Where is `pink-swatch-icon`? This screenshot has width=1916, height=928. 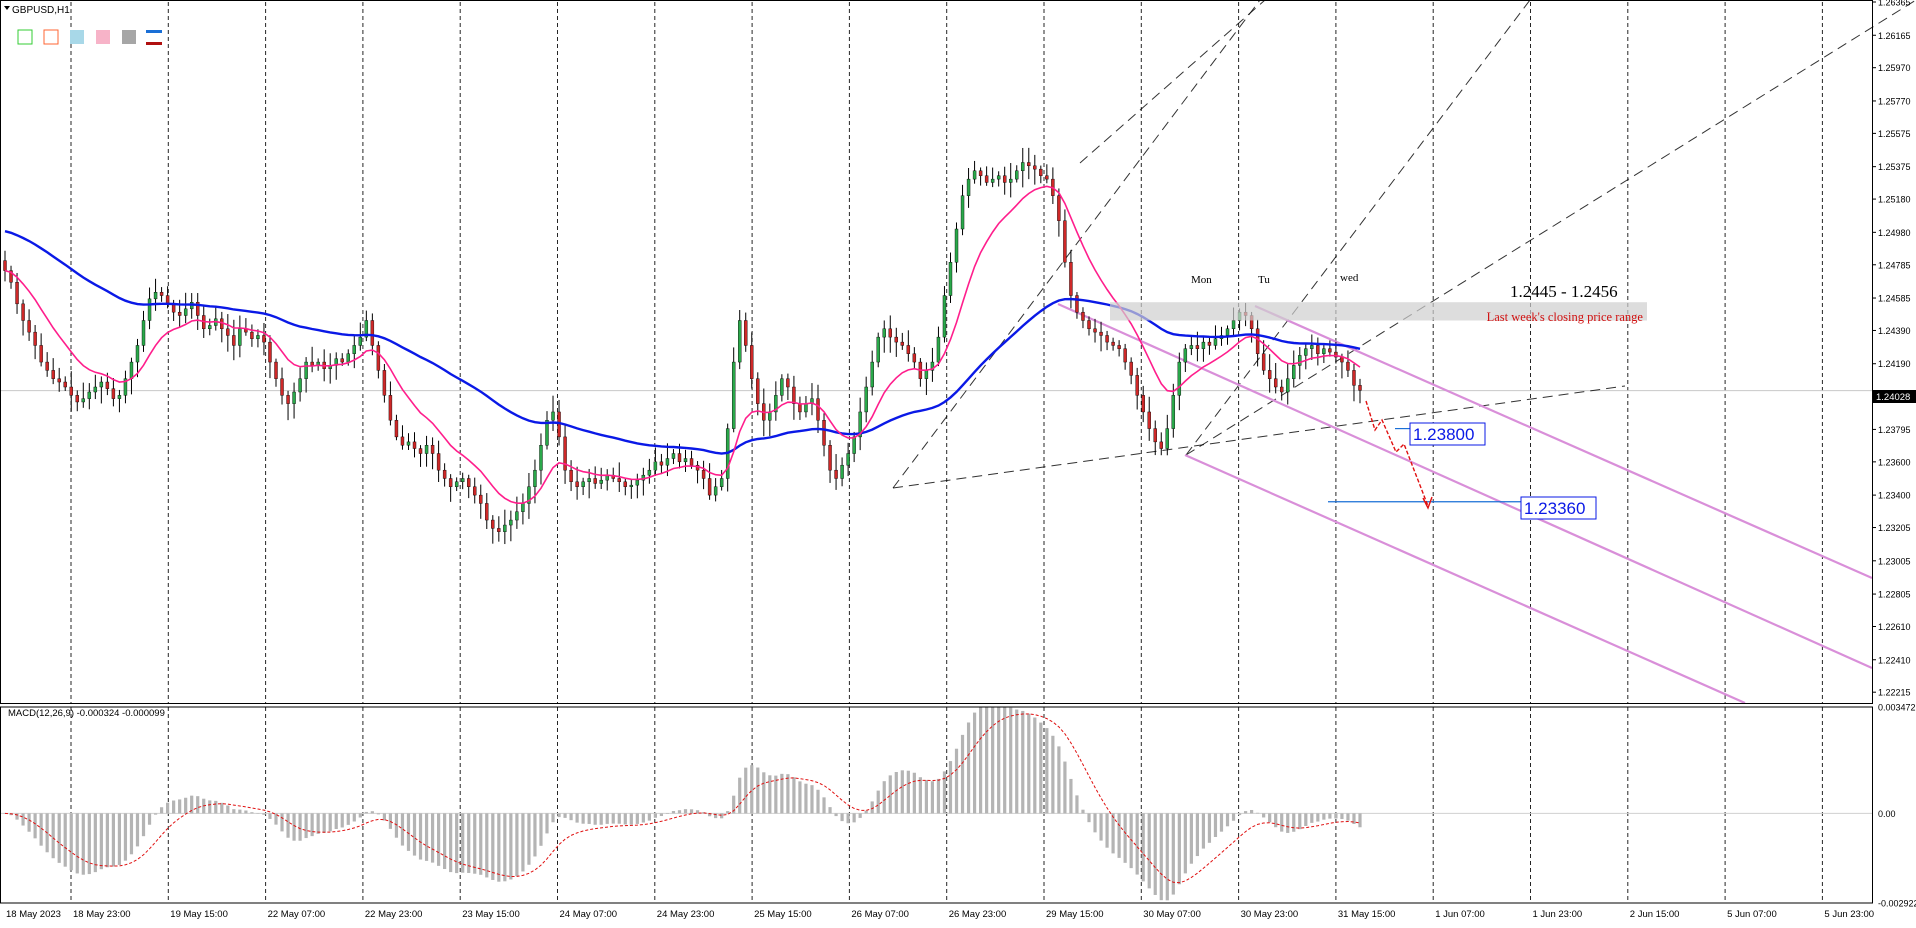 pink-swatch-icon is located at coordinates (103, 37).